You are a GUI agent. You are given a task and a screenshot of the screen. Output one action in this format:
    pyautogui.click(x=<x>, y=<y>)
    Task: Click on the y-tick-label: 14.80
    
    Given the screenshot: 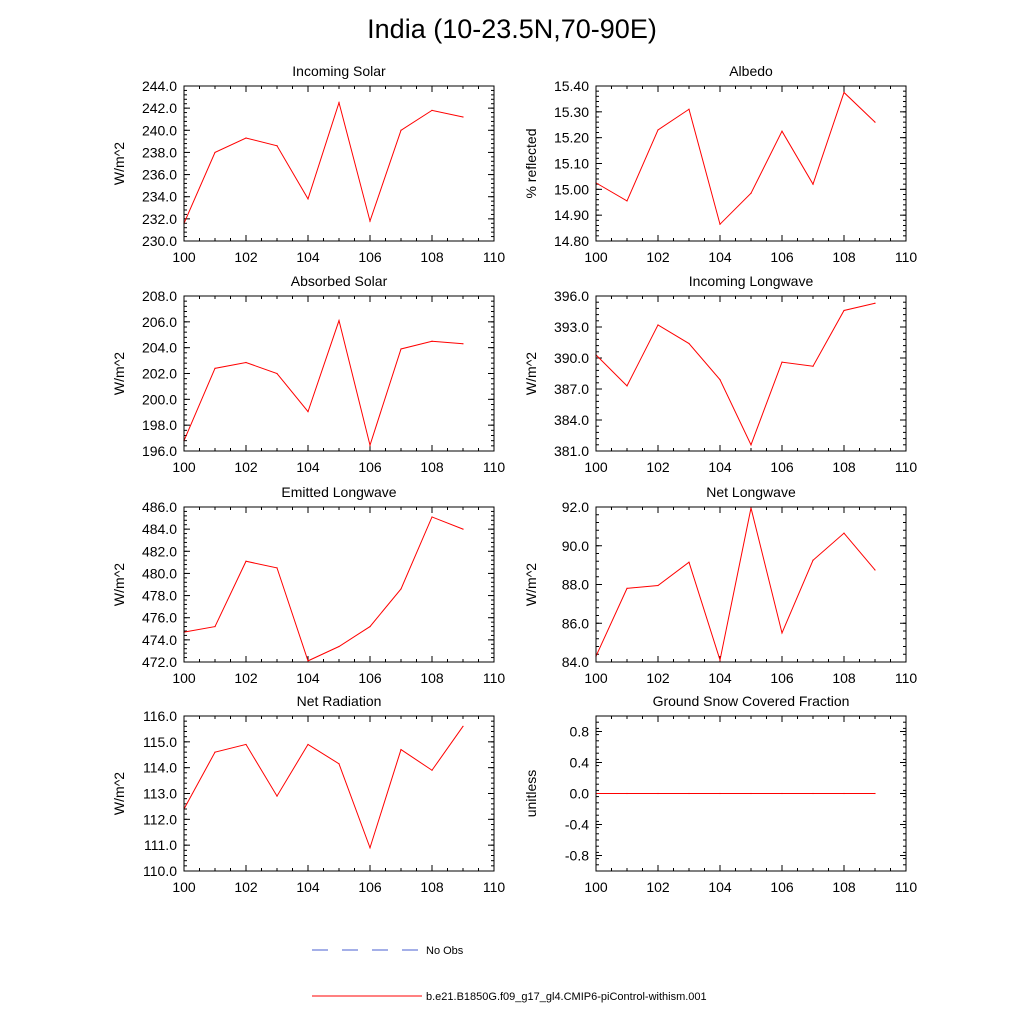 What is the action you would take?
    pyautogui.click(x=571, y=241)
    